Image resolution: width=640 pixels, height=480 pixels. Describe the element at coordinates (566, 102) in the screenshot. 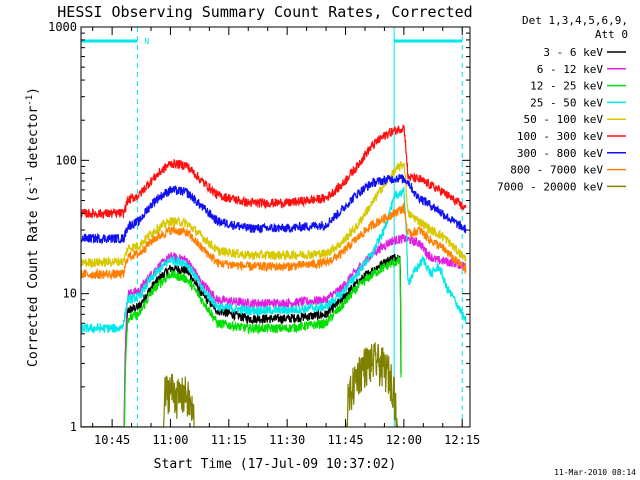

I see `legend-label: 25 - 50 keV` at that location.